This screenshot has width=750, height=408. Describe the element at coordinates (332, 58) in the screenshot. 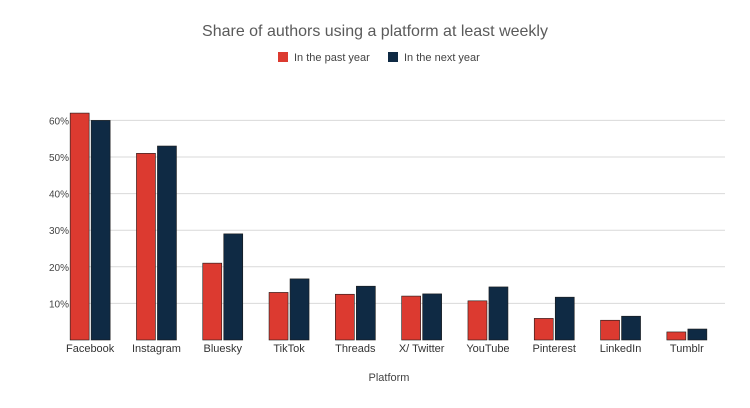

I see `legend-label: In the past year` at that location.